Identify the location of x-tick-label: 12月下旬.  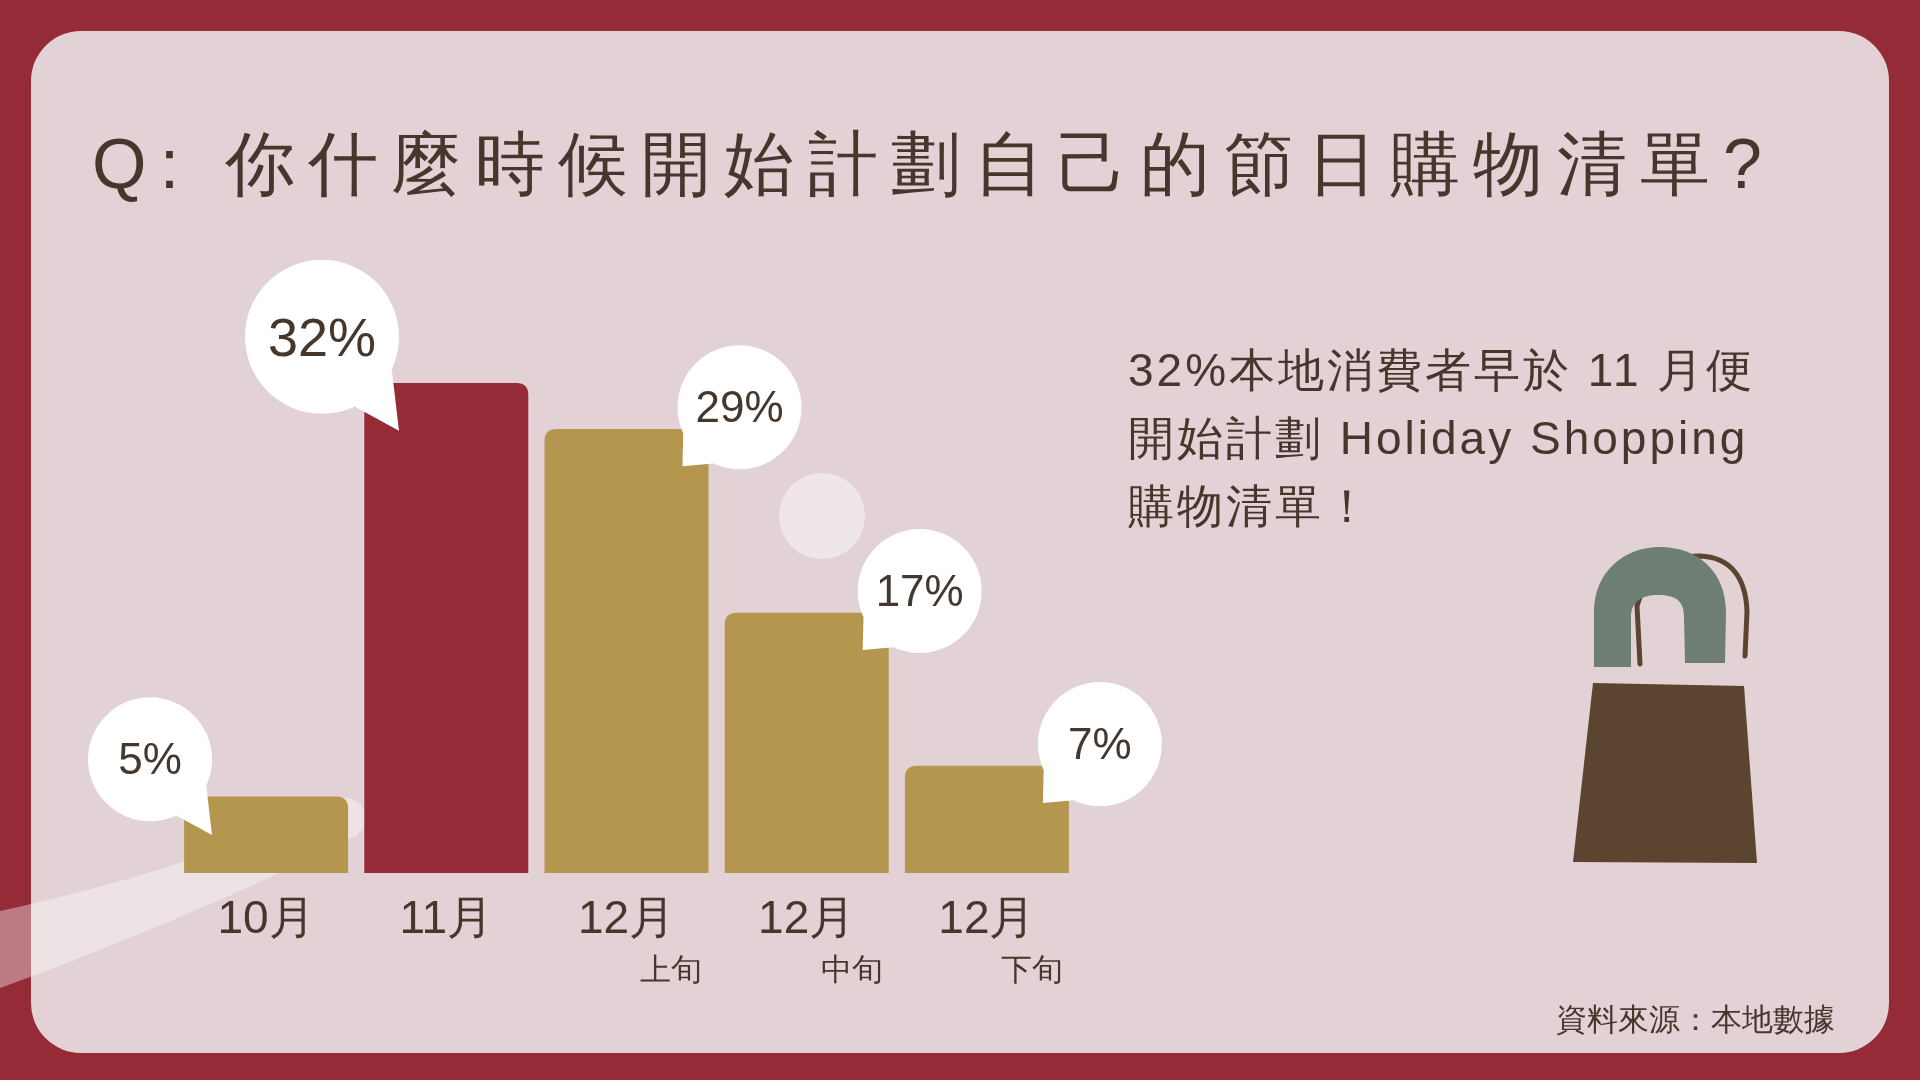
(1000, 939).